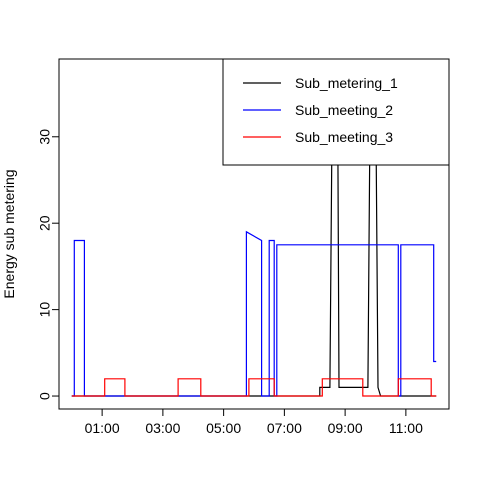 This screenshot has width=480, height=480. Describe the element at coordinates (162, 428) in the screenshot. I see `x-tick-label: 03:00` at that location.